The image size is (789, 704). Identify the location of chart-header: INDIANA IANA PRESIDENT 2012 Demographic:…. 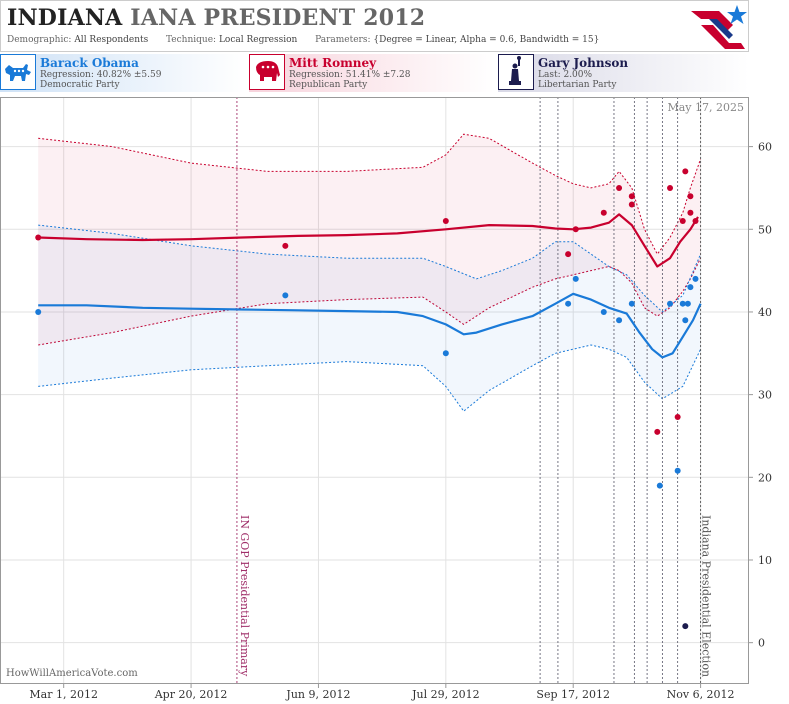
(374, 26).